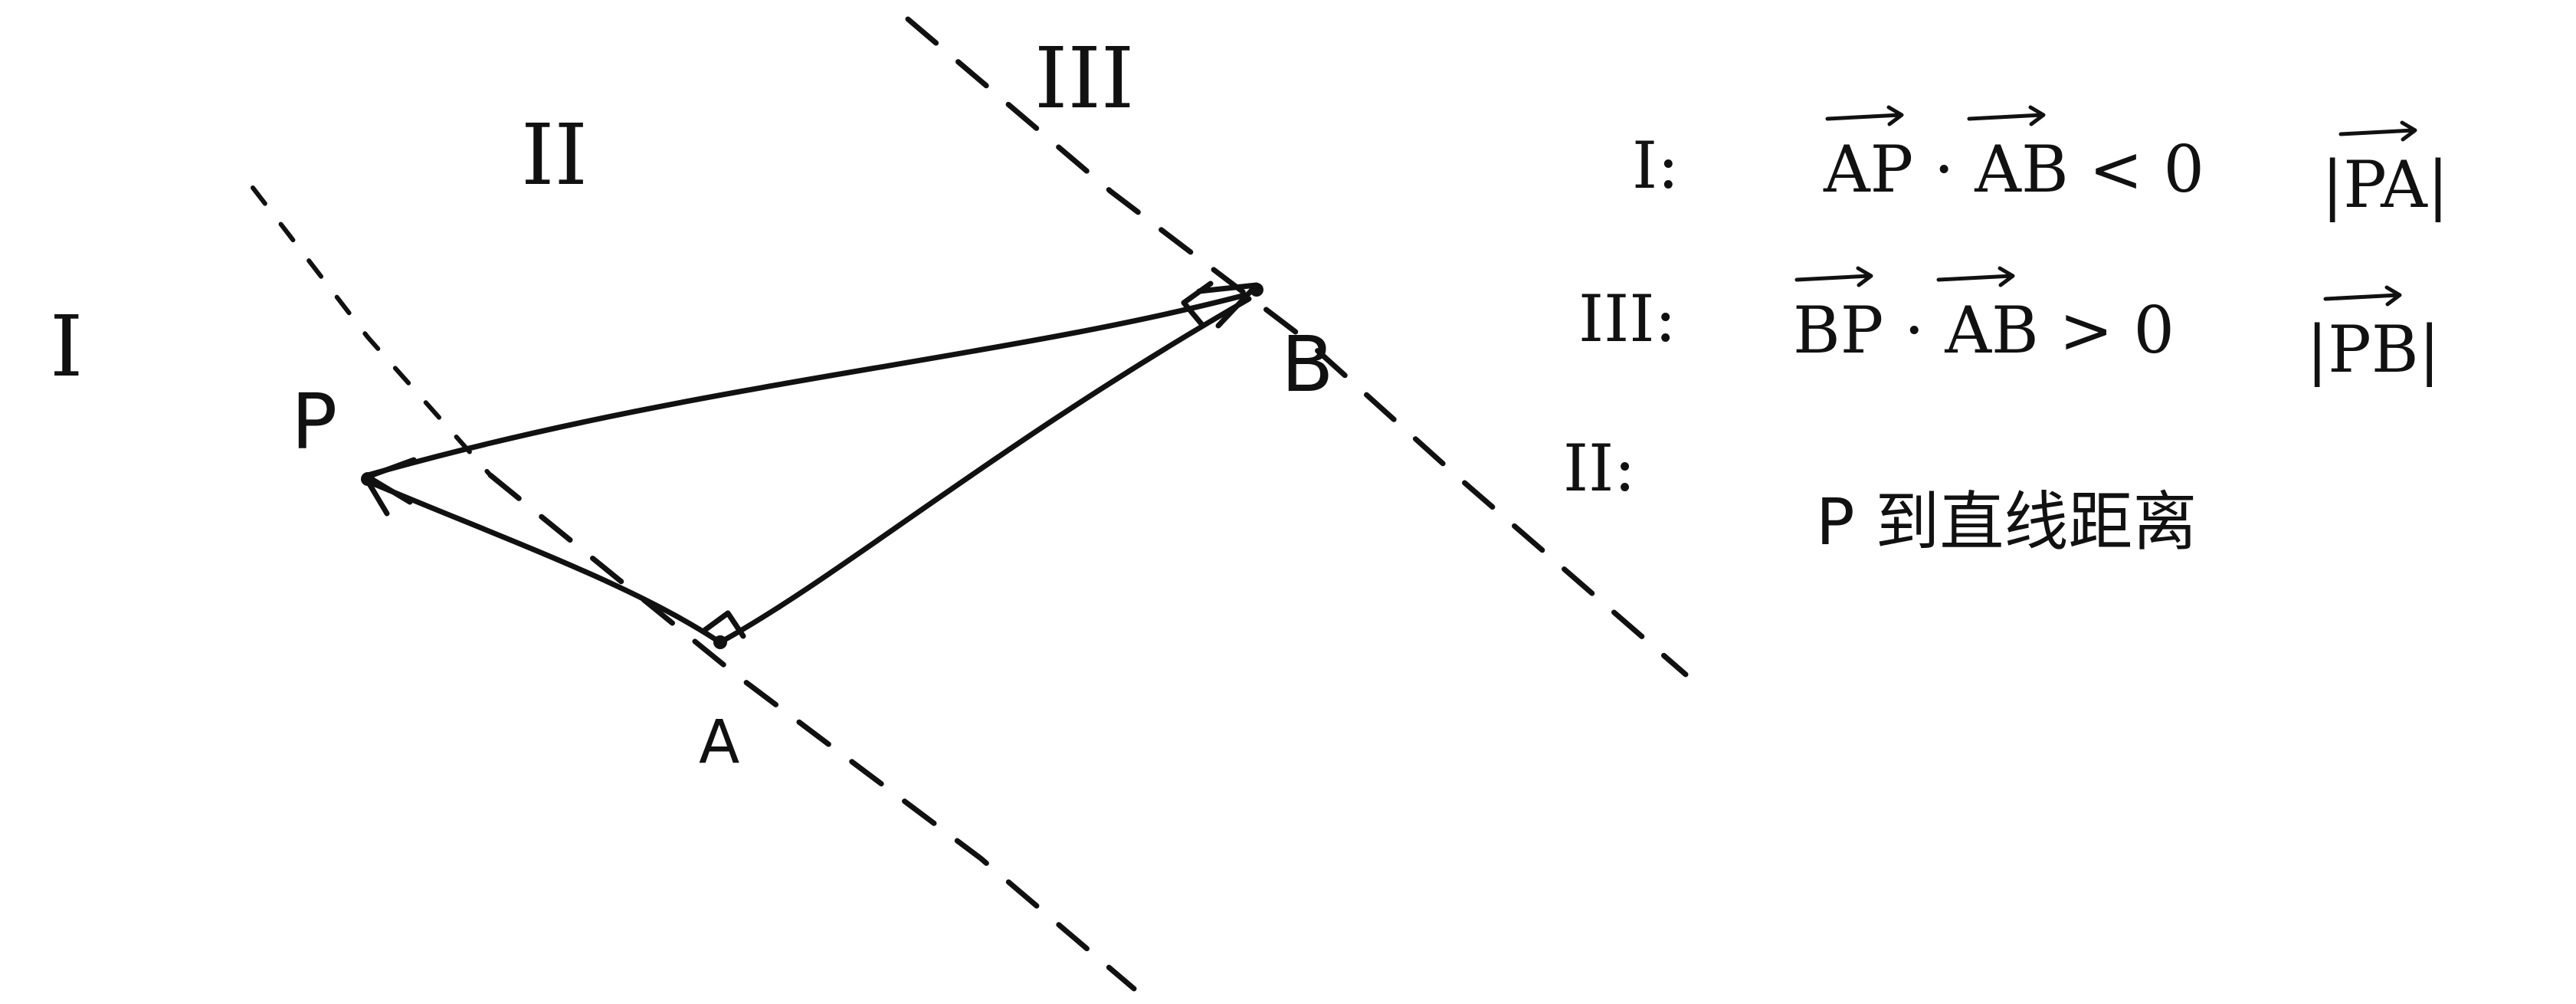 The width and height of the screenshot is (2576, 1004). What do you see at coordinates (720, 642) in the screenshot?
I see `point-a-dot` at bounding box center [720, 642].